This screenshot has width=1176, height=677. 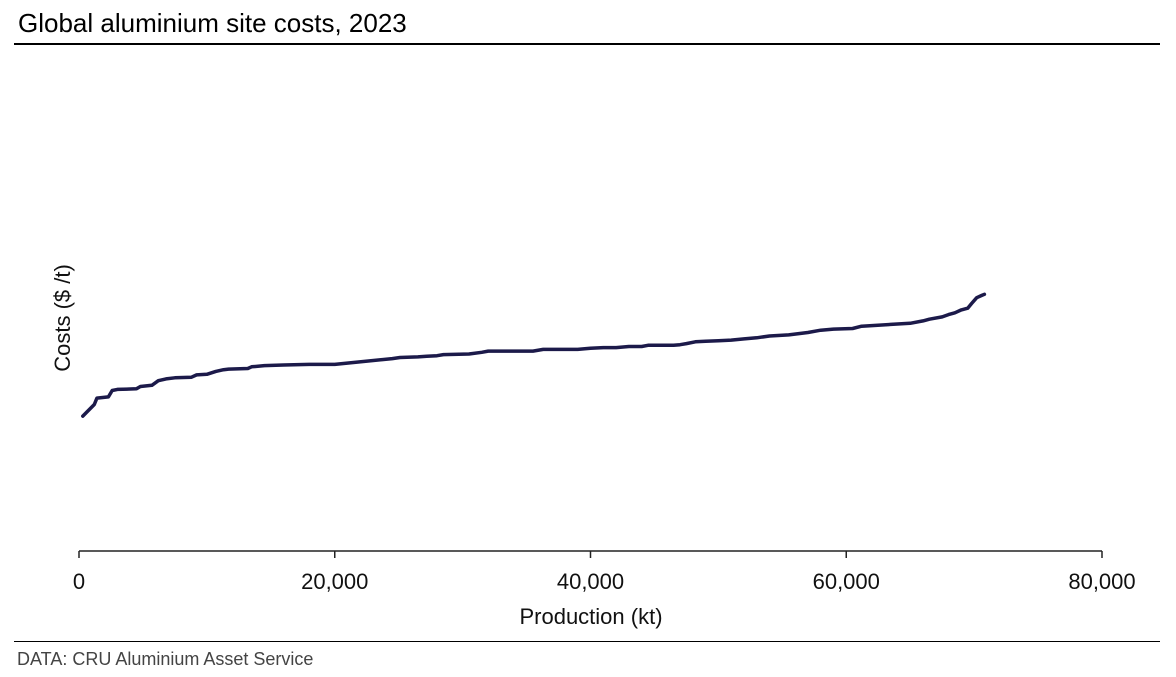 I want to click on footer-rule, so click(x=587, y=641).